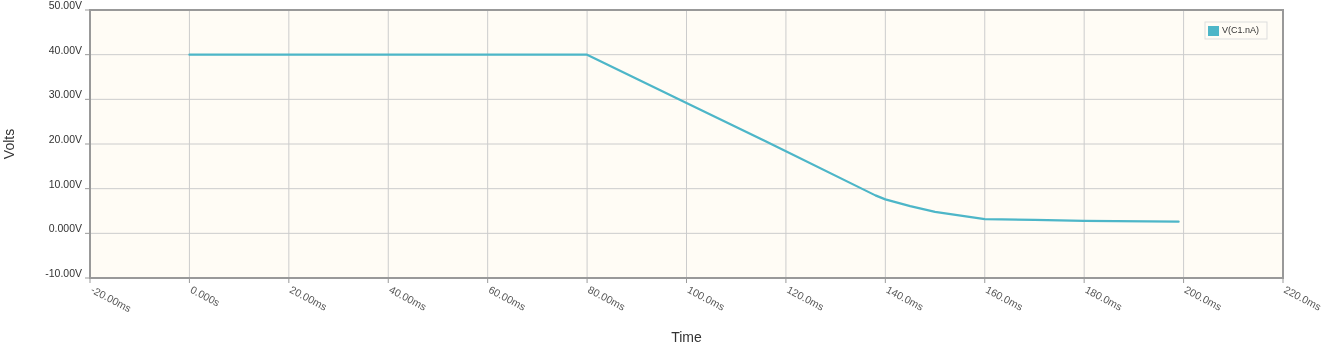 This screenshot has height=356, width=1333. What do you see at coordinates (65, 5) in the screenshot?
I see `y-tick-label: 50.00V` at bounding box center [65, 5].